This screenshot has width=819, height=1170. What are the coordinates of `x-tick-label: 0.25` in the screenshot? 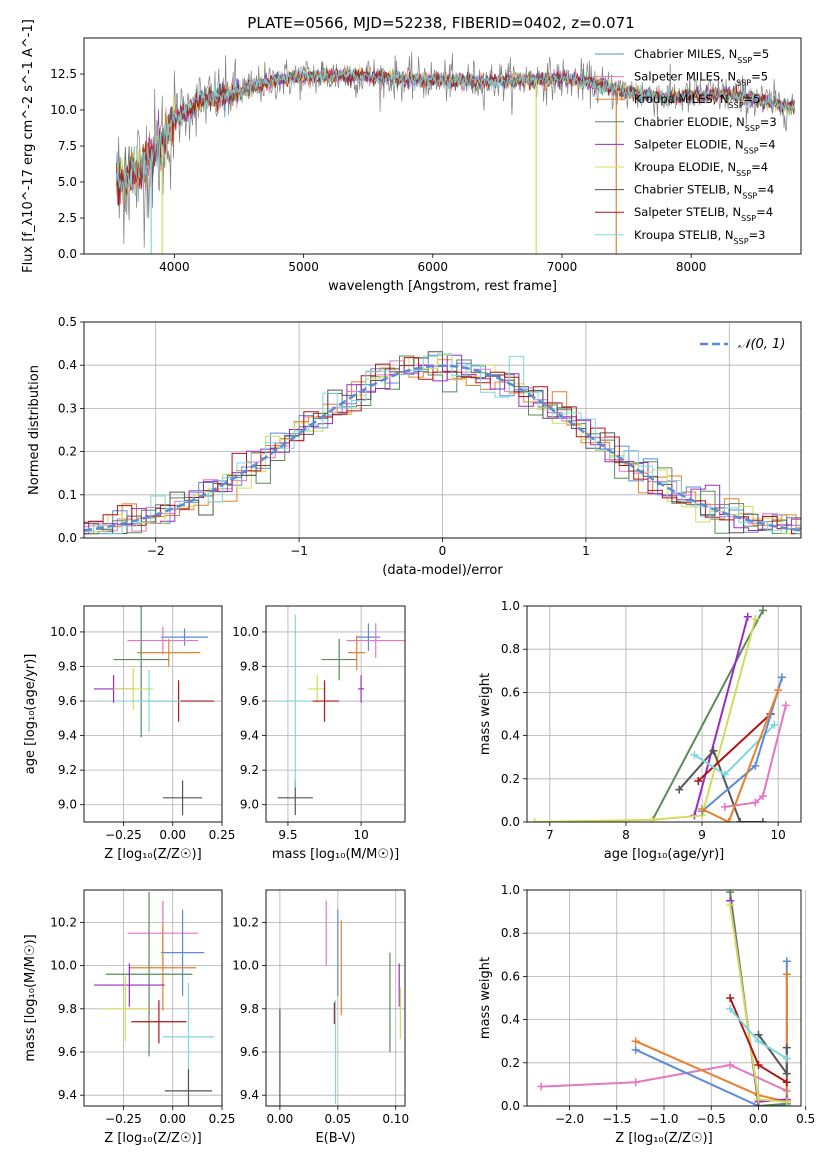 It's located at (222, 835).